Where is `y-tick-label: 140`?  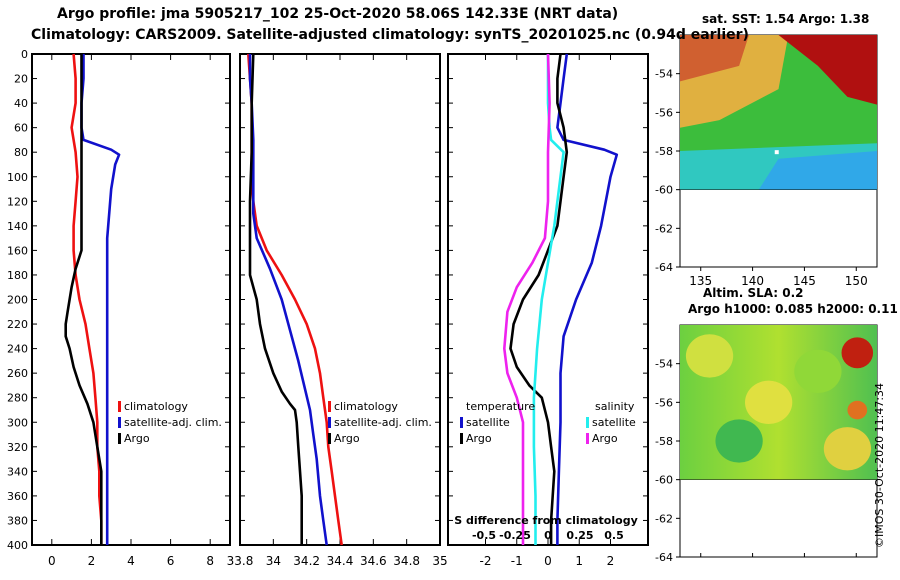
y-tick-label: 140 is located at coordinates (17, 226).